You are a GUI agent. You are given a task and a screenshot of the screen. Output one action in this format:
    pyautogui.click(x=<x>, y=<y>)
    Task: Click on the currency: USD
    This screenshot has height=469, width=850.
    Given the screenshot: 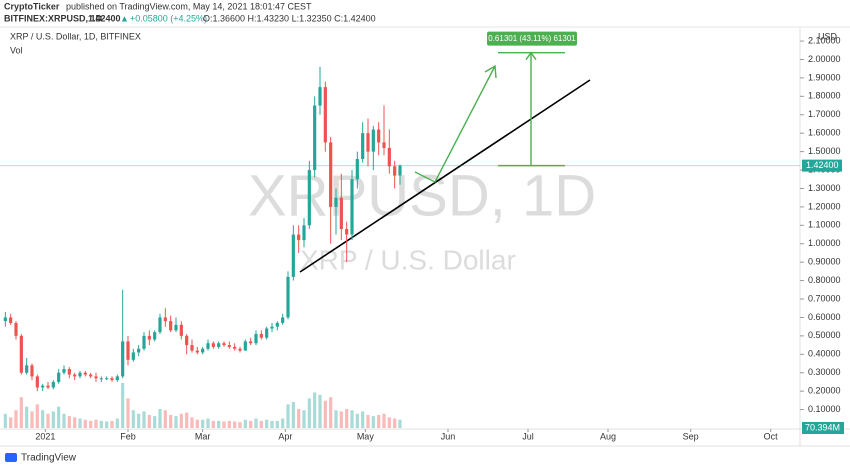 What is the action you would take?
    pyautogui.click(x=828, y=36)
    